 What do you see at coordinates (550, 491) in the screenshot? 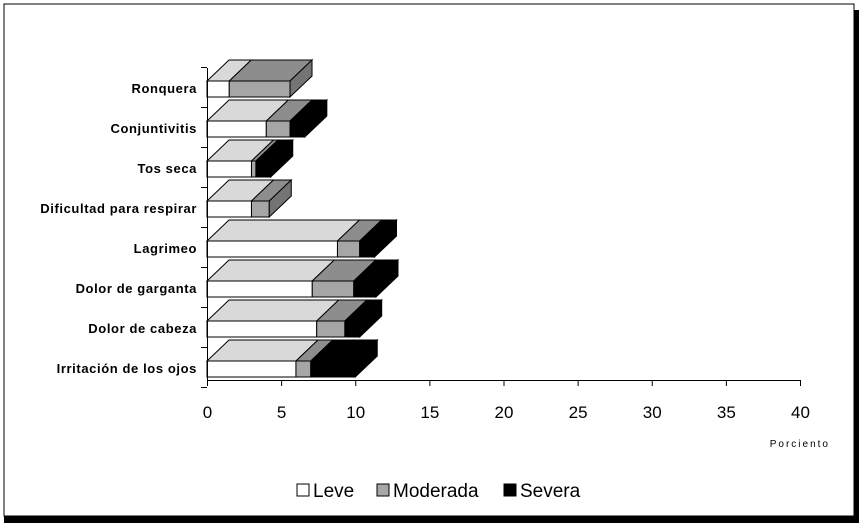
I see `legend-label-severa: Severa` at bounding box center [550, 491].